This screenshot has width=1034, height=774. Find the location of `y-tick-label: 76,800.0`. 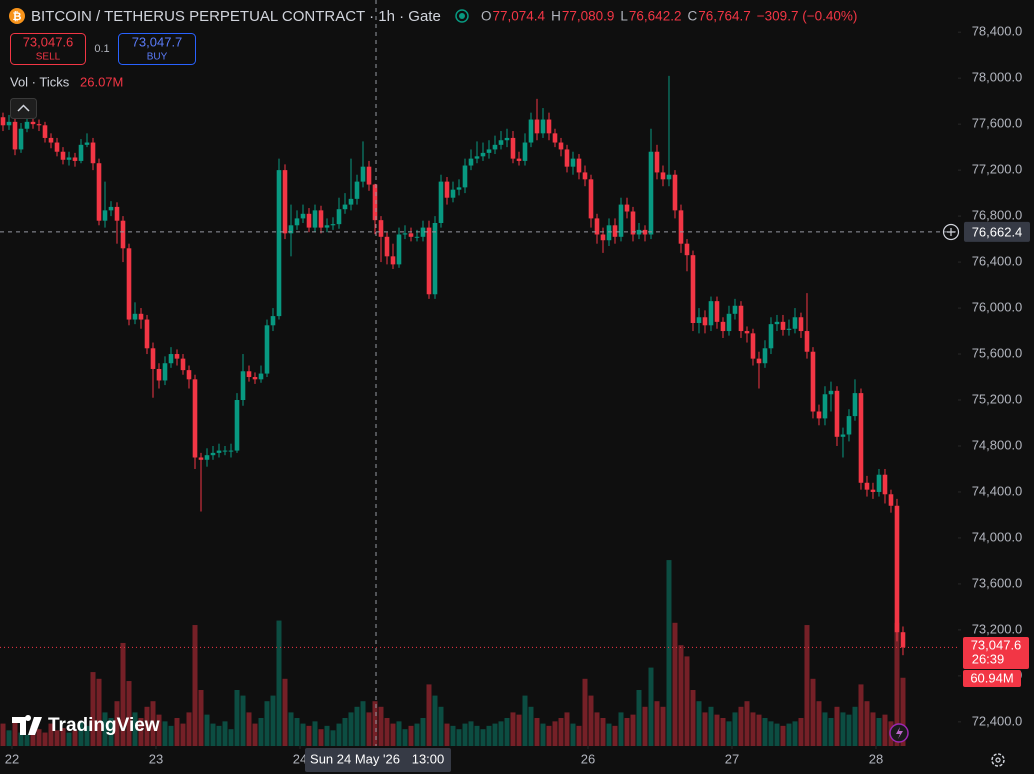

y-tick-label: 76,800.0 is located at coordinates (997, 215).